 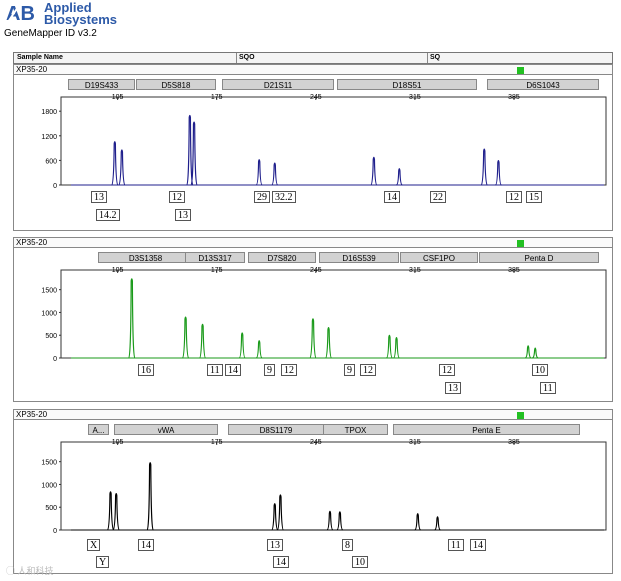 I want to click on app-title: GeneMapper ID v3.2, so click(x=50, y=33).